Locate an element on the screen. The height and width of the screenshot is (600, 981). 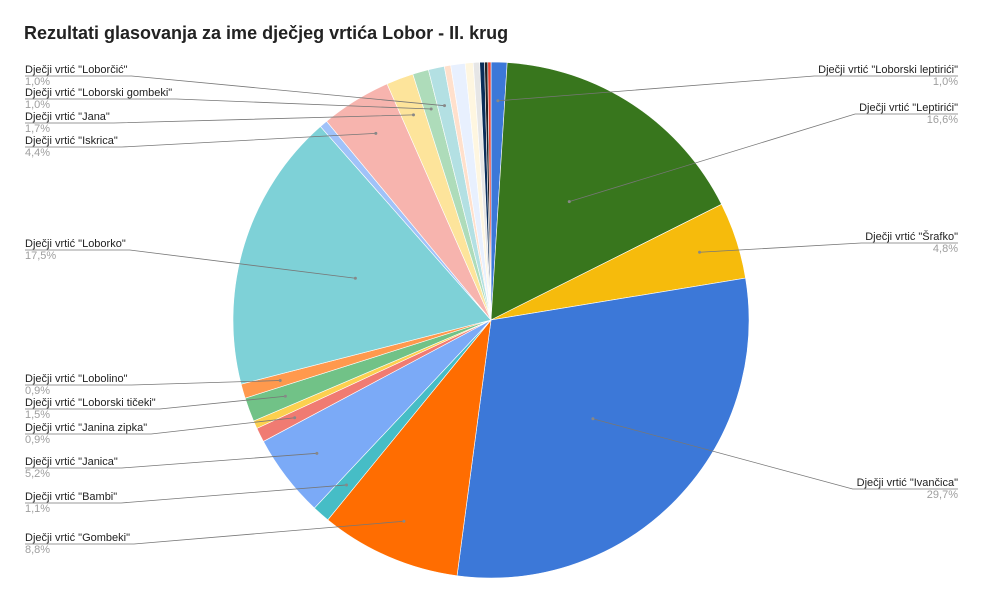
value-label: 29,7% is located at coordinates (942, 495).